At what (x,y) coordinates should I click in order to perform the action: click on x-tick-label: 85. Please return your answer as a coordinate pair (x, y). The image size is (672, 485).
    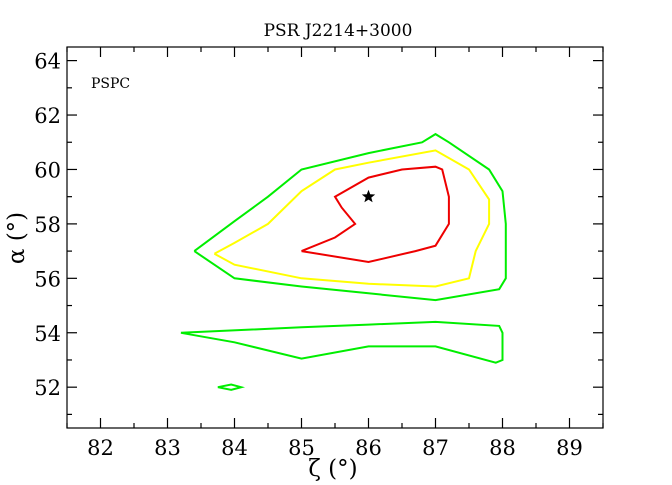
    Looking at the image, I should click on (301, 448).